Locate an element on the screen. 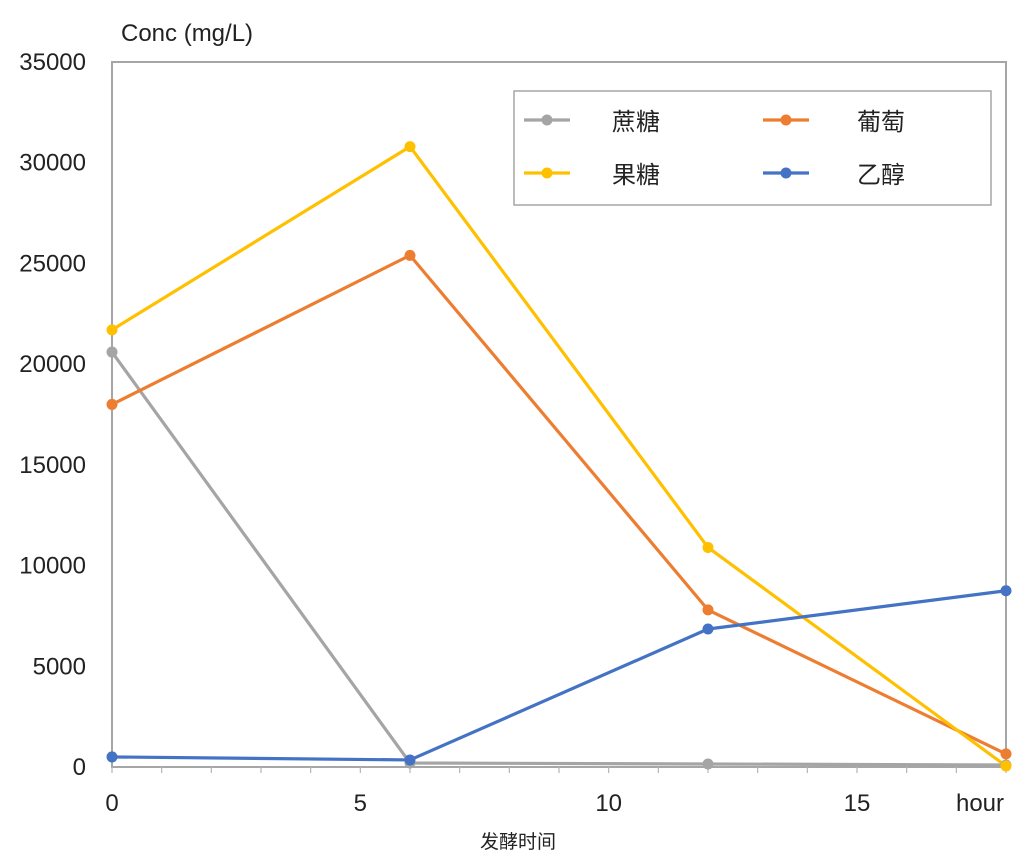  x-tick-label: 10 is located at coordinates (608, 803).